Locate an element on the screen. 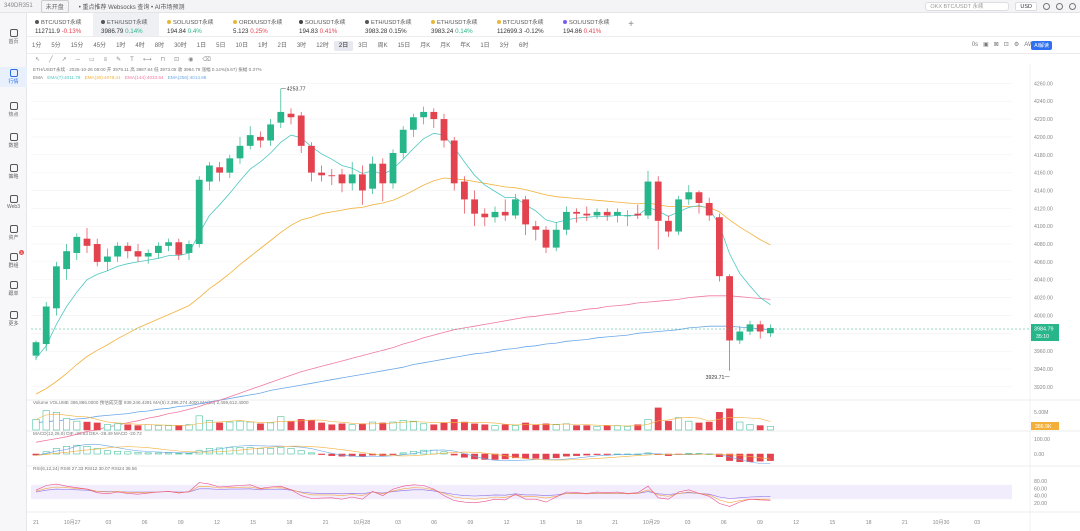 The width and height of the screenshot is (1080, 531). timeframe-option: 15日 is located at coordinates (404, 45).